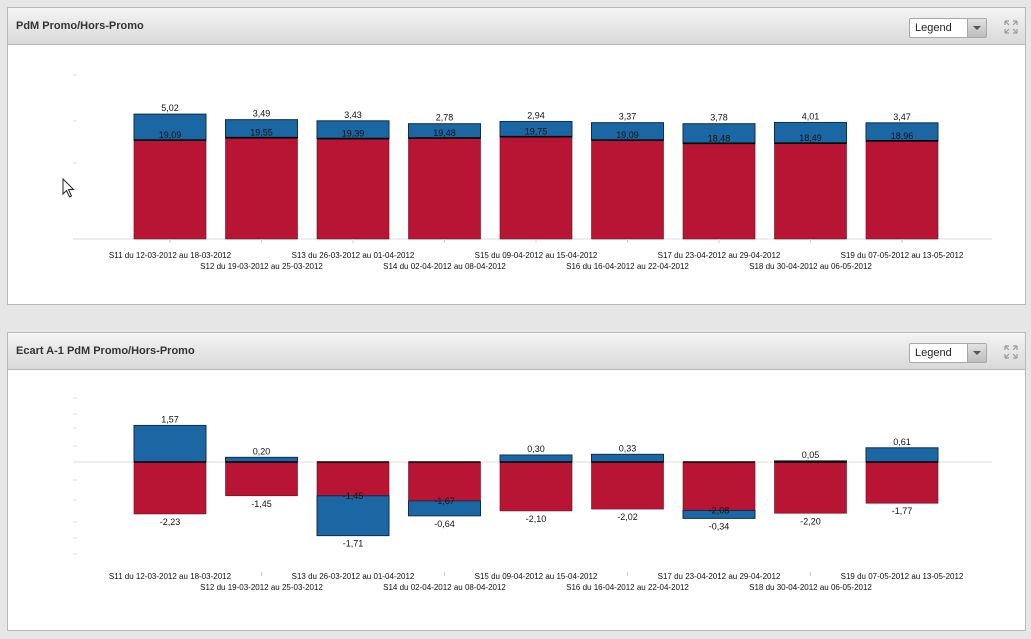 The height and width of the screenshot is (639, 1031). Describe the element at coordinates (353, 115) in the screenshot. I see `data-label-blue: 3,43` at that location.